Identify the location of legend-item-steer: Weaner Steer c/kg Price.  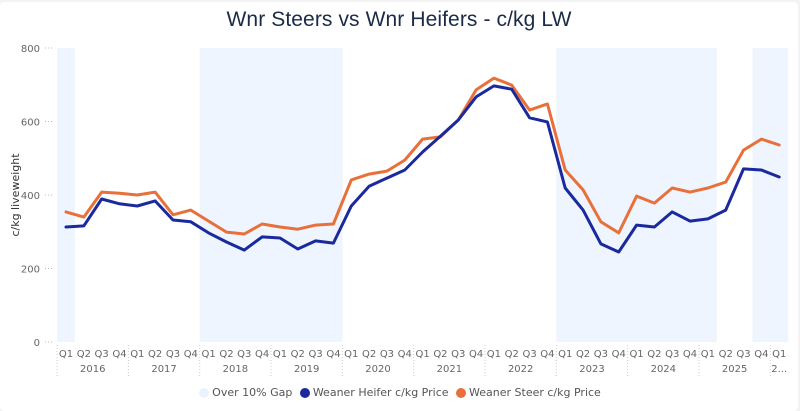
(528, 392).